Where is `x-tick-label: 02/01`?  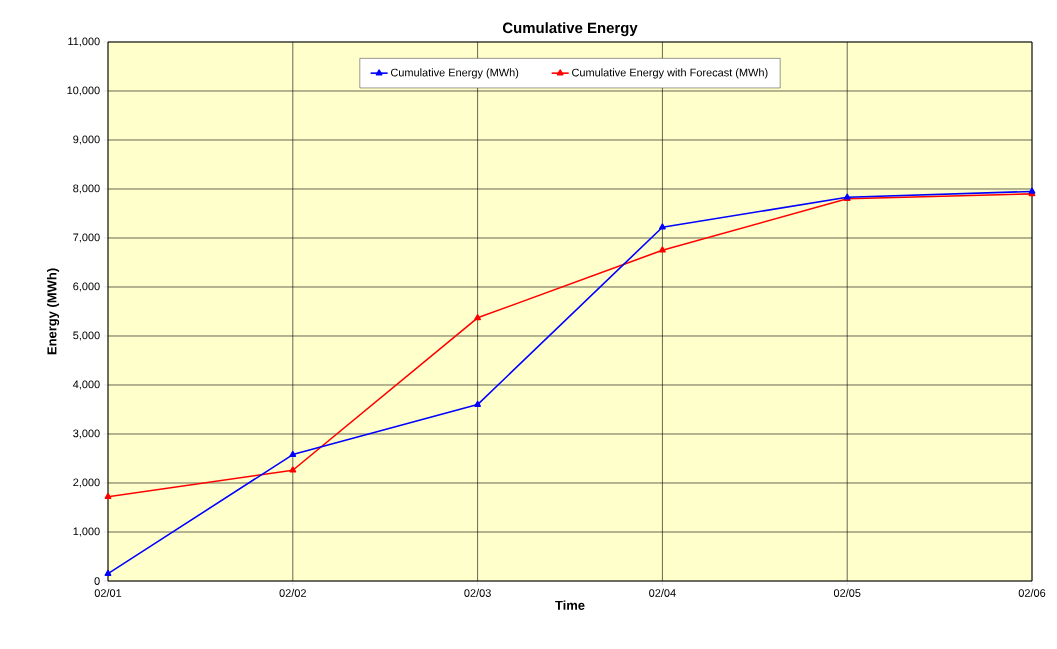 x-tick-label: 02/01 is located at coordinates (108, 592).